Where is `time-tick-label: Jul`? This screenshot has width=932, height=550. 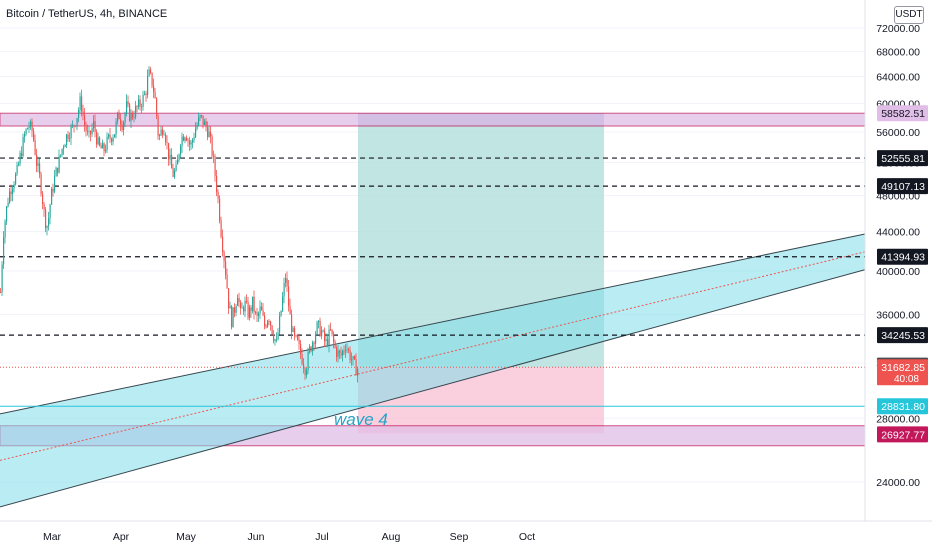
time-tick-label: Jul is located at coordinates (321, 537).